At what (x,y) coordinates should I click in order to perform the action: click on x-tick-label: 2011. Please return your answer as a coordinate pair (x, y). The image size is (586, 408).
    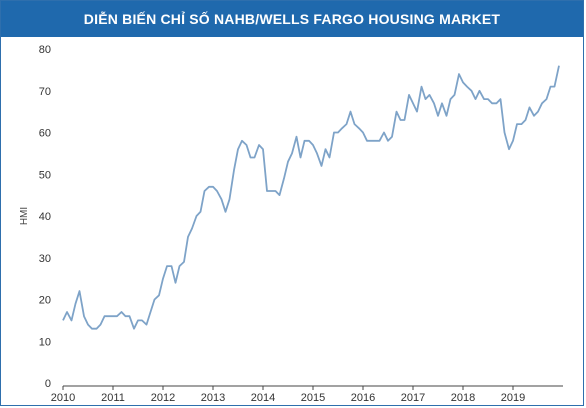
    Looking at the image, I should click on (113, 398).